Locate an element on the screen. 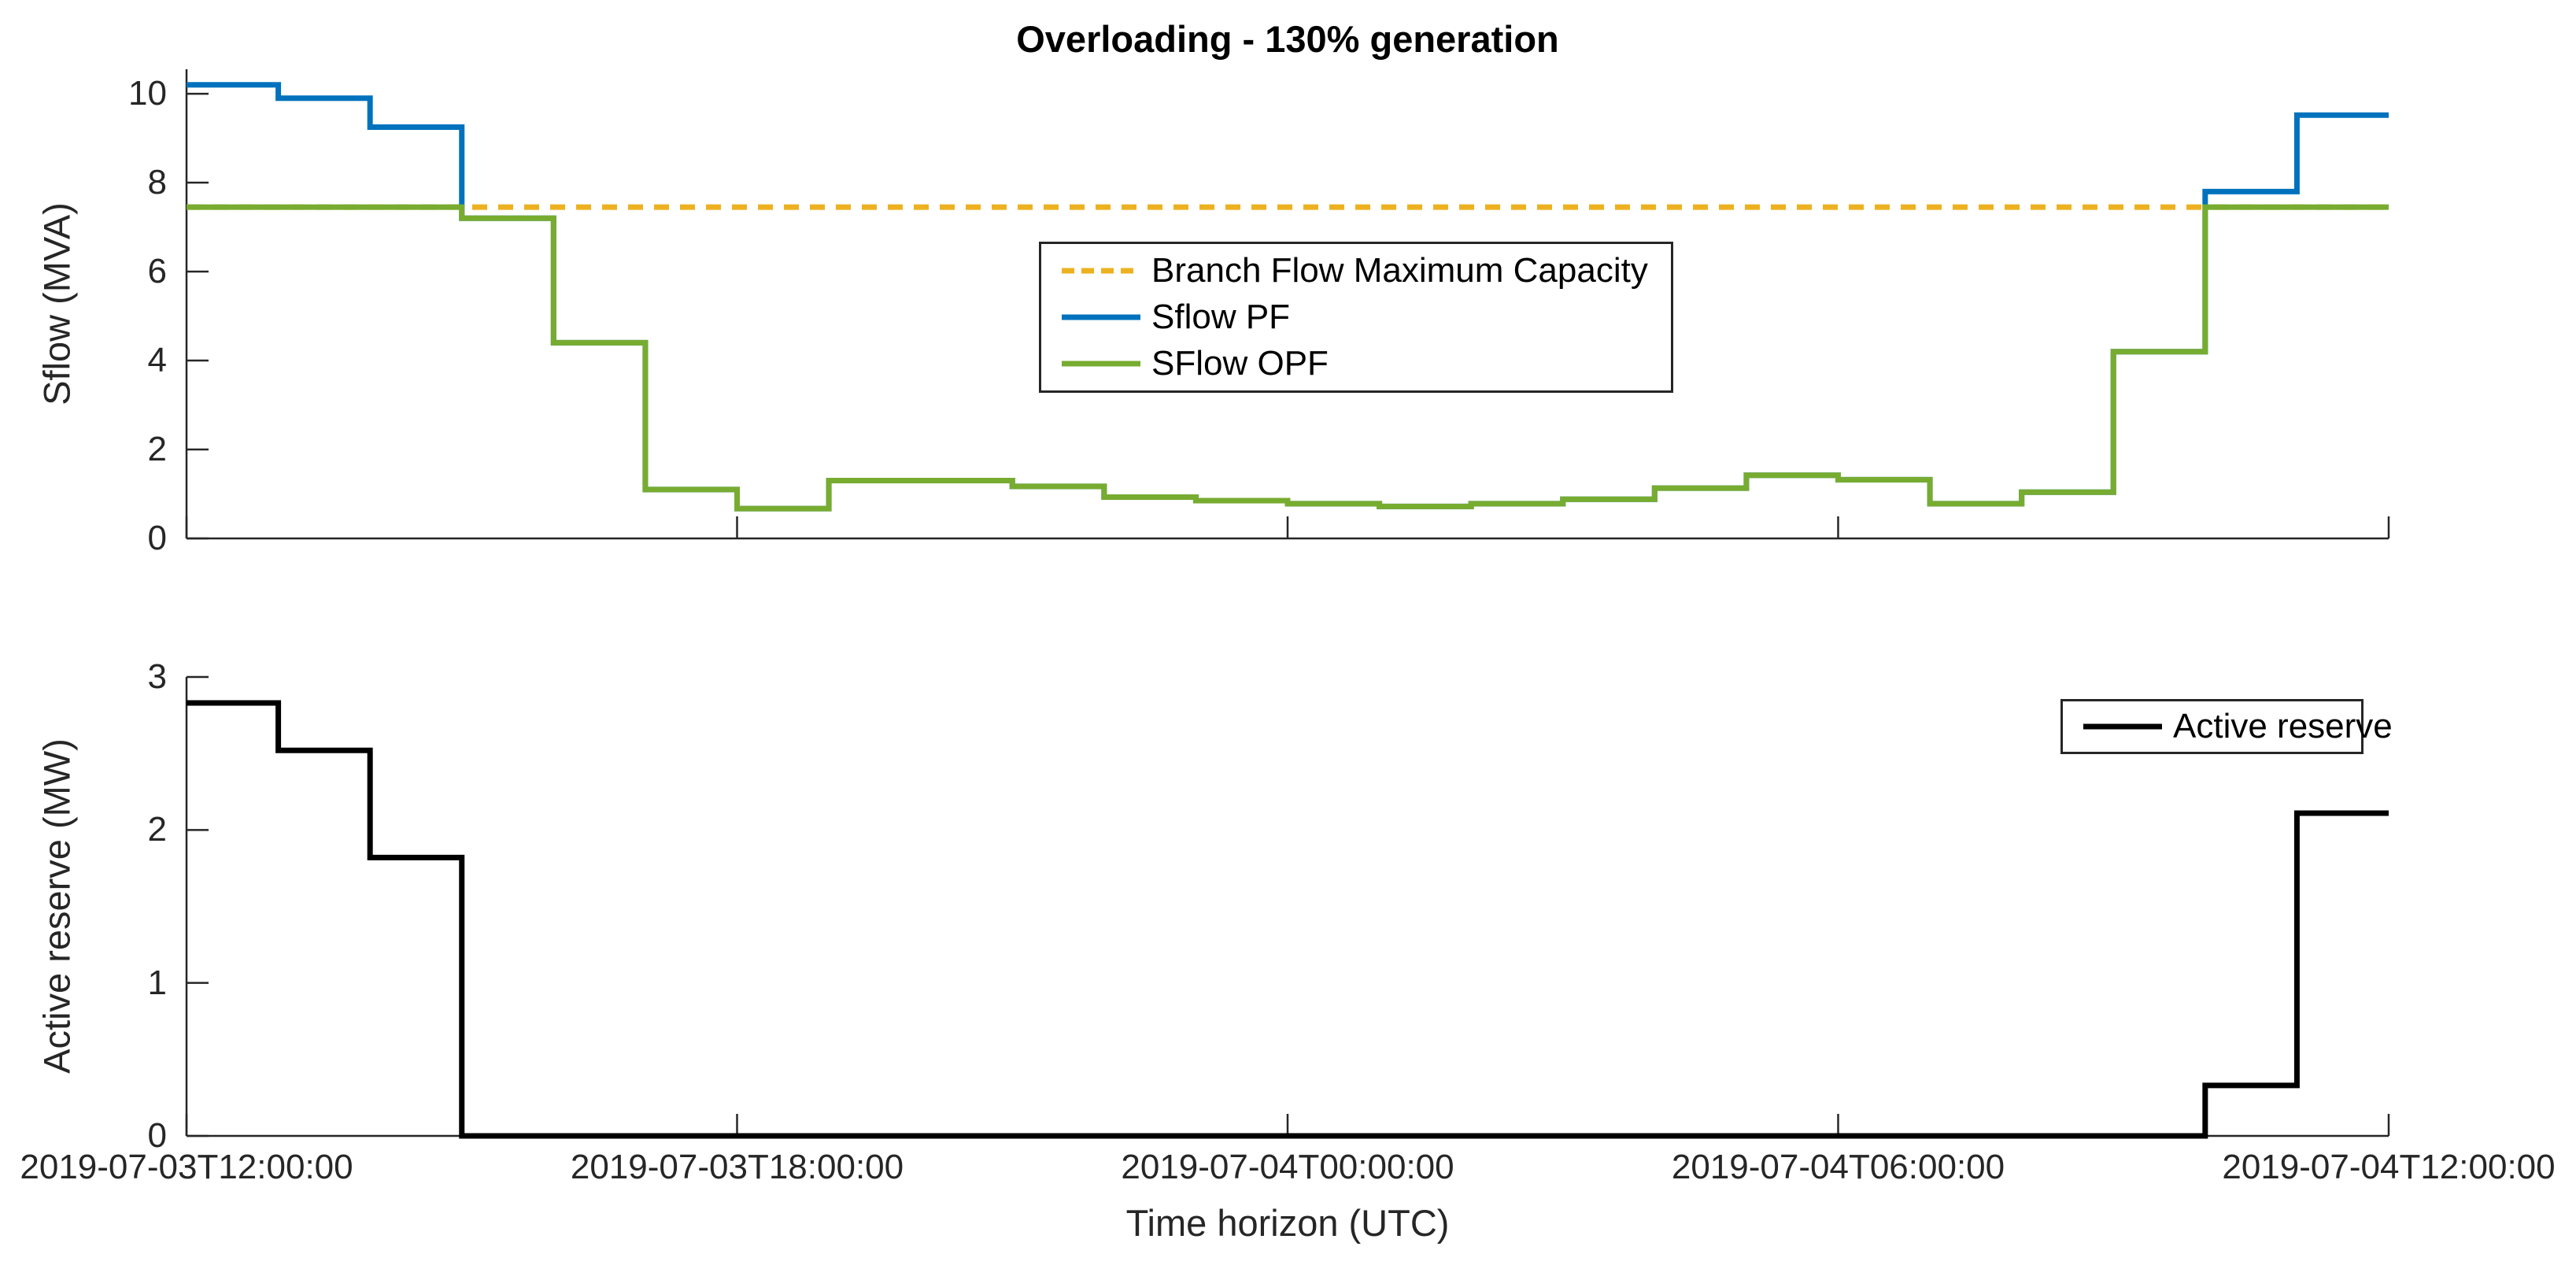 The width and height of the screenshot is (2576, 1265). bottom-y-tick-label: 1 is located at coordinates (157, 982).